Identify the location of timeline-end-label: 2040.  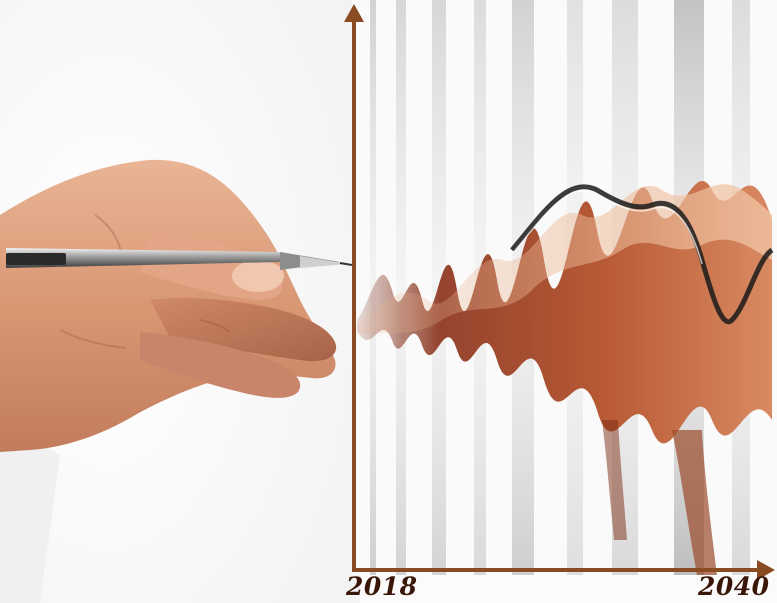
(734, 586).